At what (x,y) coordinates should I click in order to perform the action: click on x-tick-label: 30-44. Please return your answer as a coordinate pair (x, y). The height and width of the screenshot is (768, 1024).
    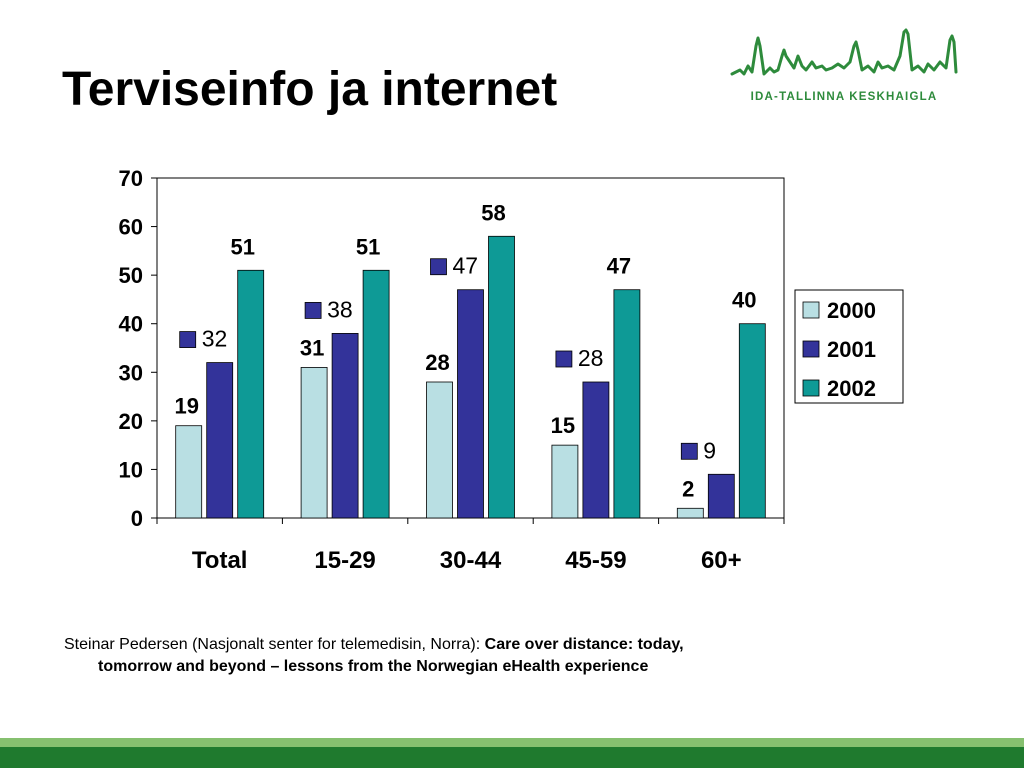
    Looking at the image, I should click on (471, 560).